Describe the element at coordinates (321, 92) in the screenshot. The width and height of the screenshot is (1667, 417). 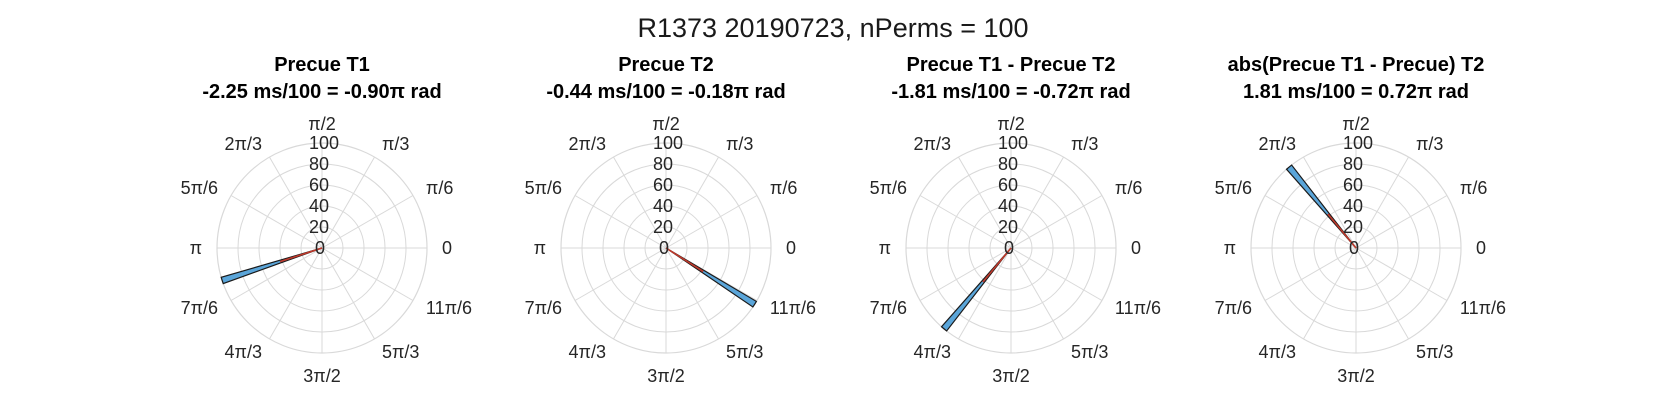
I see `panel-subtitle: -2.25 ms/100 = -0.90π rad` at that location.